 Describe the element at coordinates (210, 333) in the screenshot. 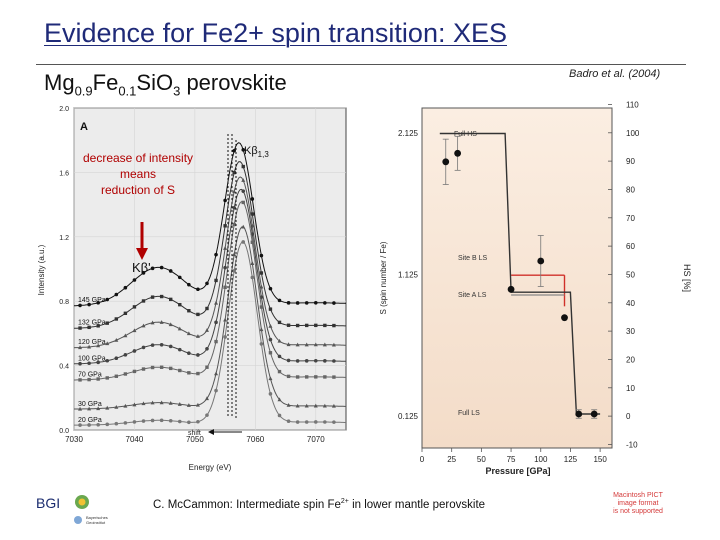

I see `spectrum-line` at that location.